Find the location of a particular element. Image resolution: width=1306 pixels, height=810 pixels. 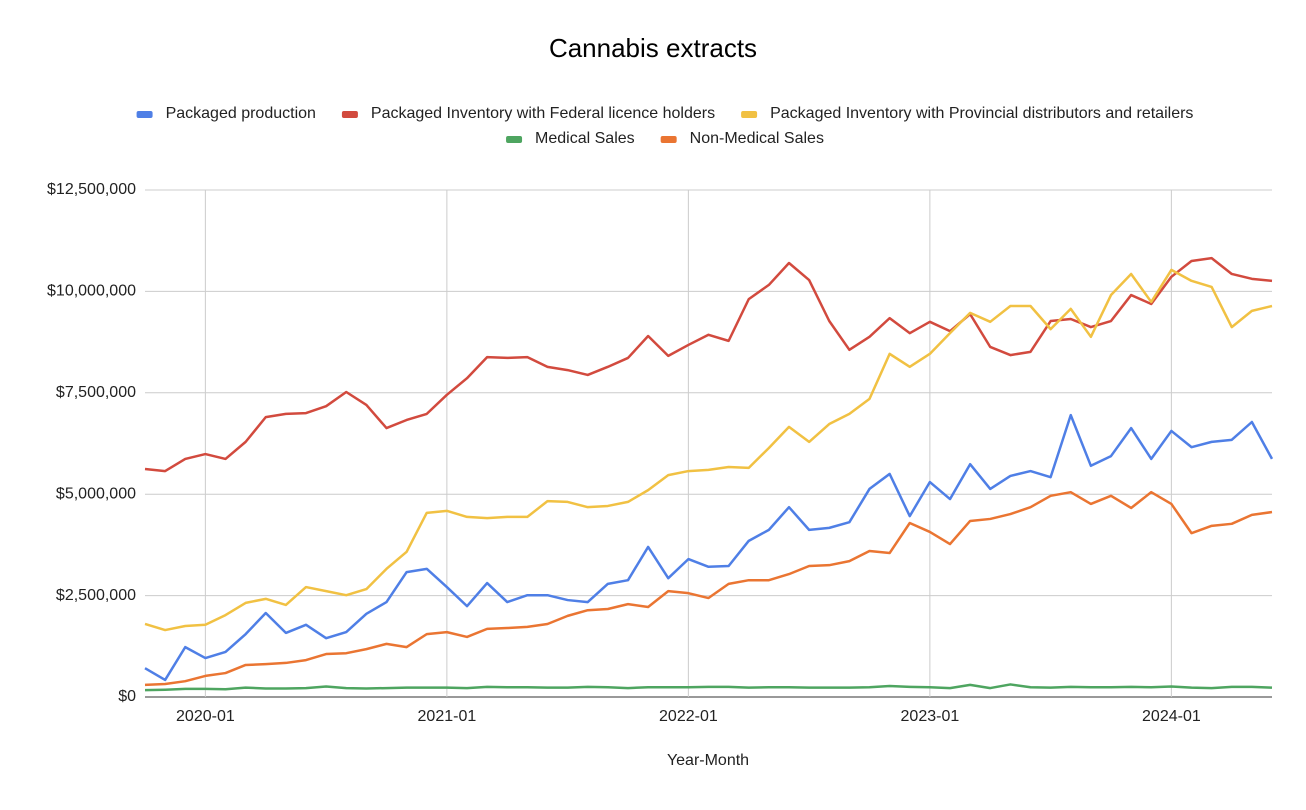

legend-label: Non-Medical Sales is located at coordinates (757, 138).